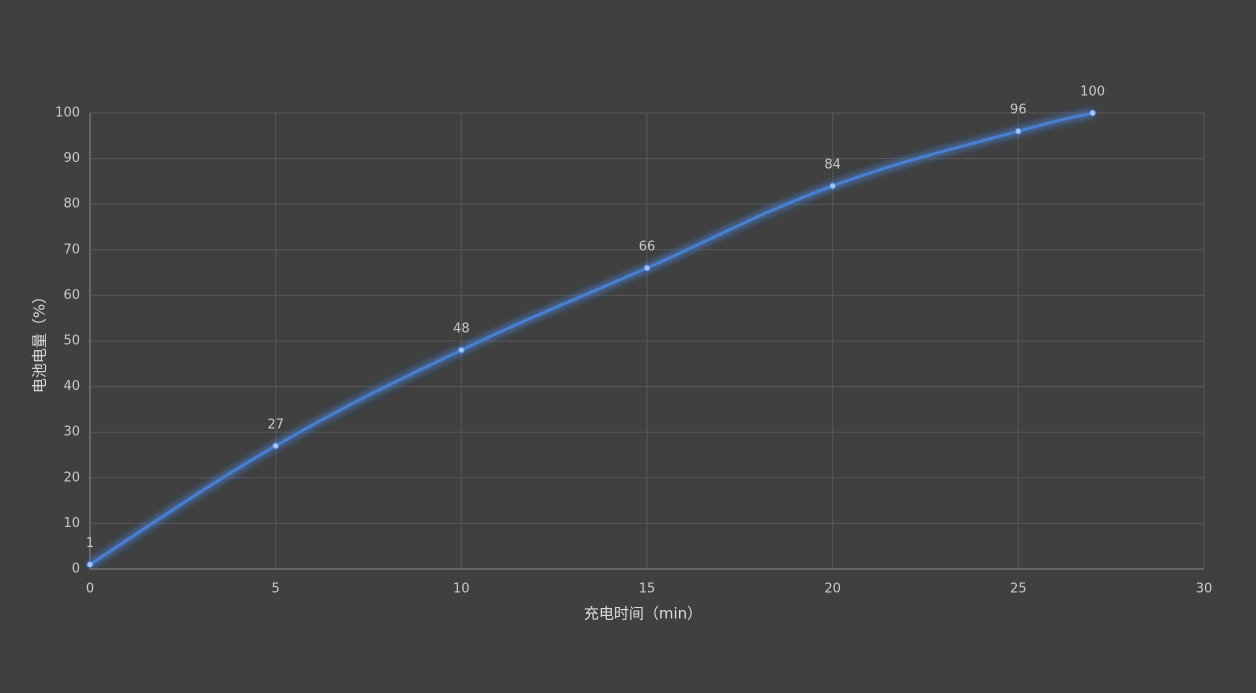 This screenshot has width=1256, height=693. What do you see at coordinates (643, 614) in the screenshot?
I see `x-axis-title: 充电时间（min）` at bounding box center [643, 614].